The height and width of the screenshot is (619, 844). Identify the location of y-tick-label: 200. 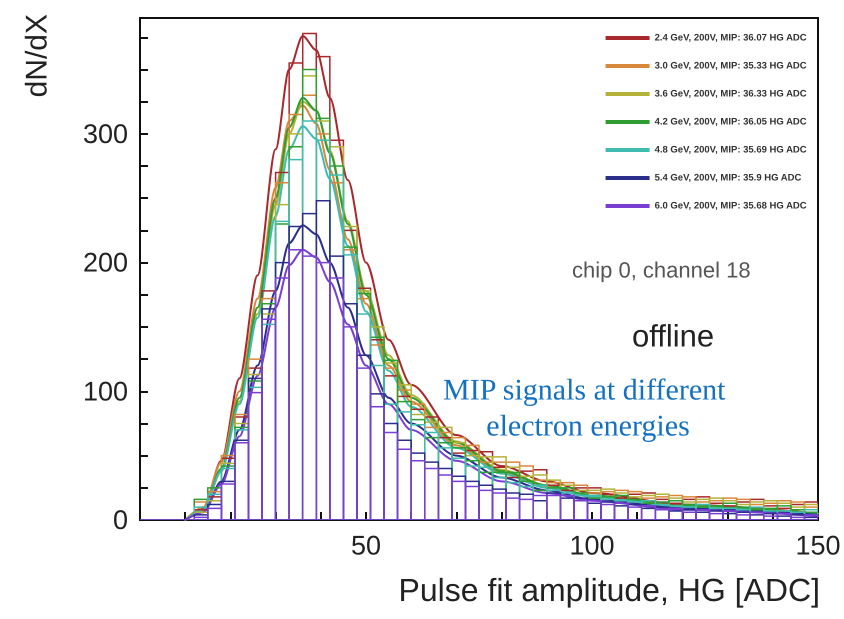
(105, 263).